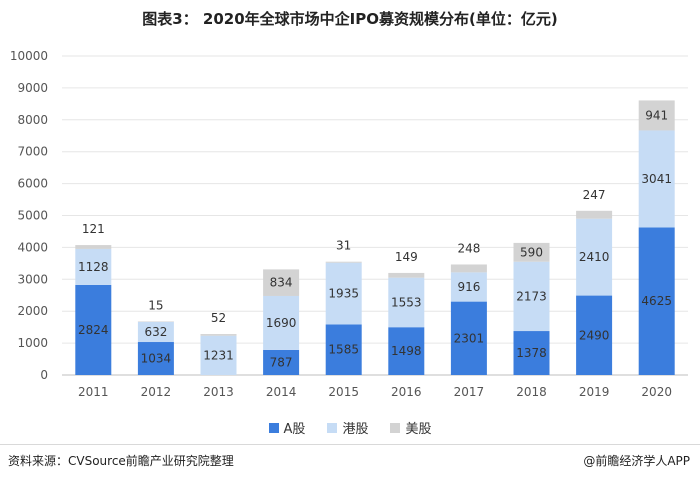 The image size is (700, 479). I want to click on bar-a-share-2018, so click(531, 353).